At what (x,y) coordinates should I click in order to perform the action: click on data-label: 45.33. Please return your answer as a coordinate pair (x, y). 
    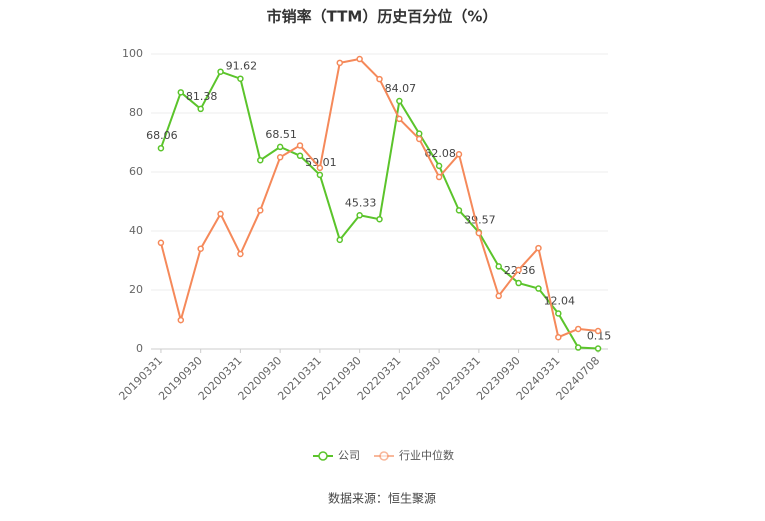
    Looking at the image, I should click on (361, 202).